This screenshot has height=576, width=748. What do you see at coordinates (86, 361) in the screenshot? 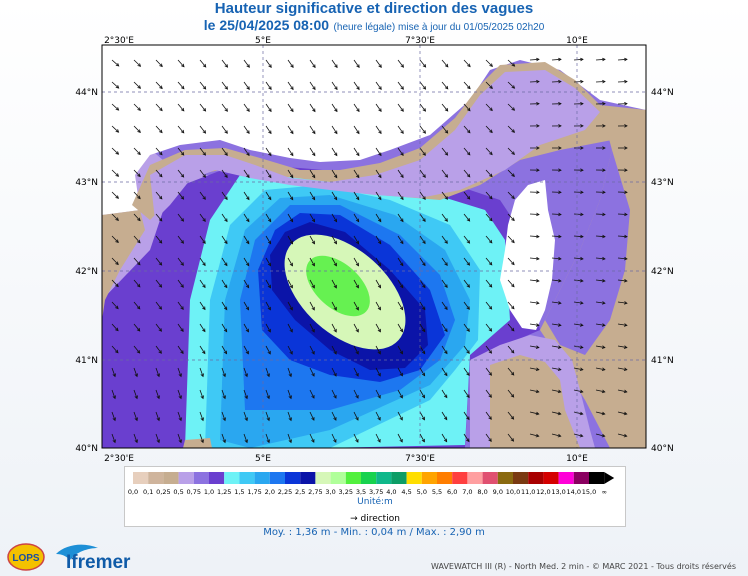
I see `lat-tick: 41°N` at bounding box center [86, 361].